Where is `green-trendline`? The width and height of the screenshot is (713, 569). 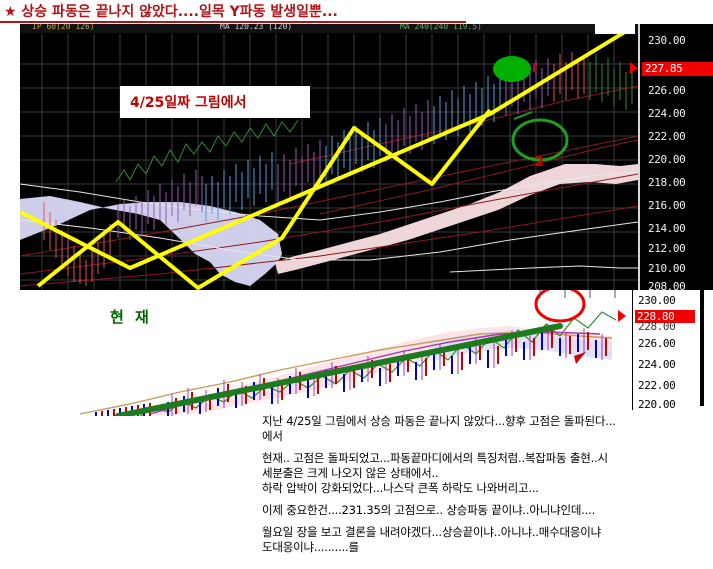 green-trendline is located at coordinates (339, 369).